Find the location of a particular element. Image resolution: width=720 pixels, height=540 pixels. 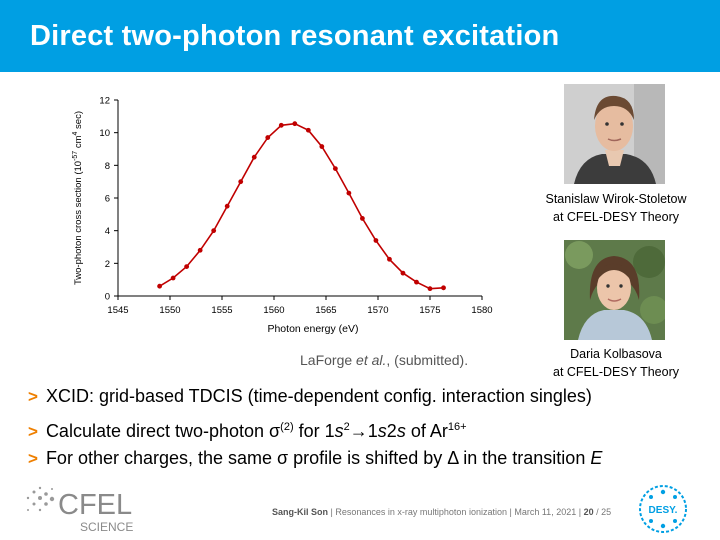

x-tick-label: 1570 is located at coordinates (377, 310).